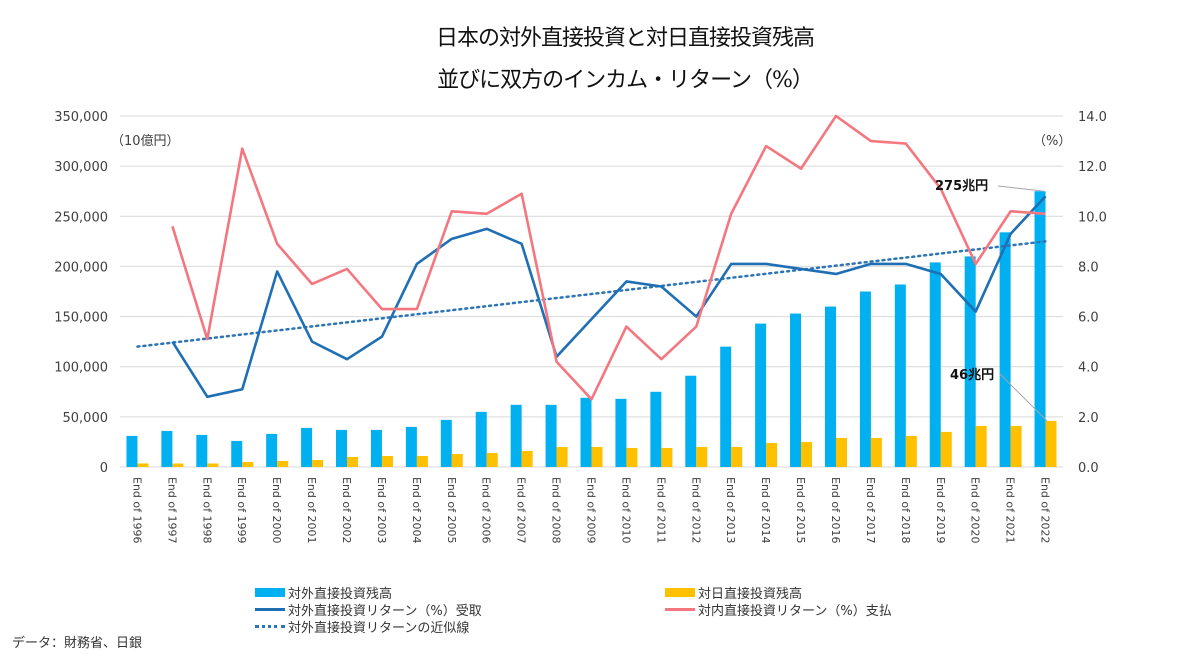  What do you see at coordinates (1088, 418) in the screenshot?
I see `right-axis-tick-label: 2.0` at bounding box center [1088, 418].